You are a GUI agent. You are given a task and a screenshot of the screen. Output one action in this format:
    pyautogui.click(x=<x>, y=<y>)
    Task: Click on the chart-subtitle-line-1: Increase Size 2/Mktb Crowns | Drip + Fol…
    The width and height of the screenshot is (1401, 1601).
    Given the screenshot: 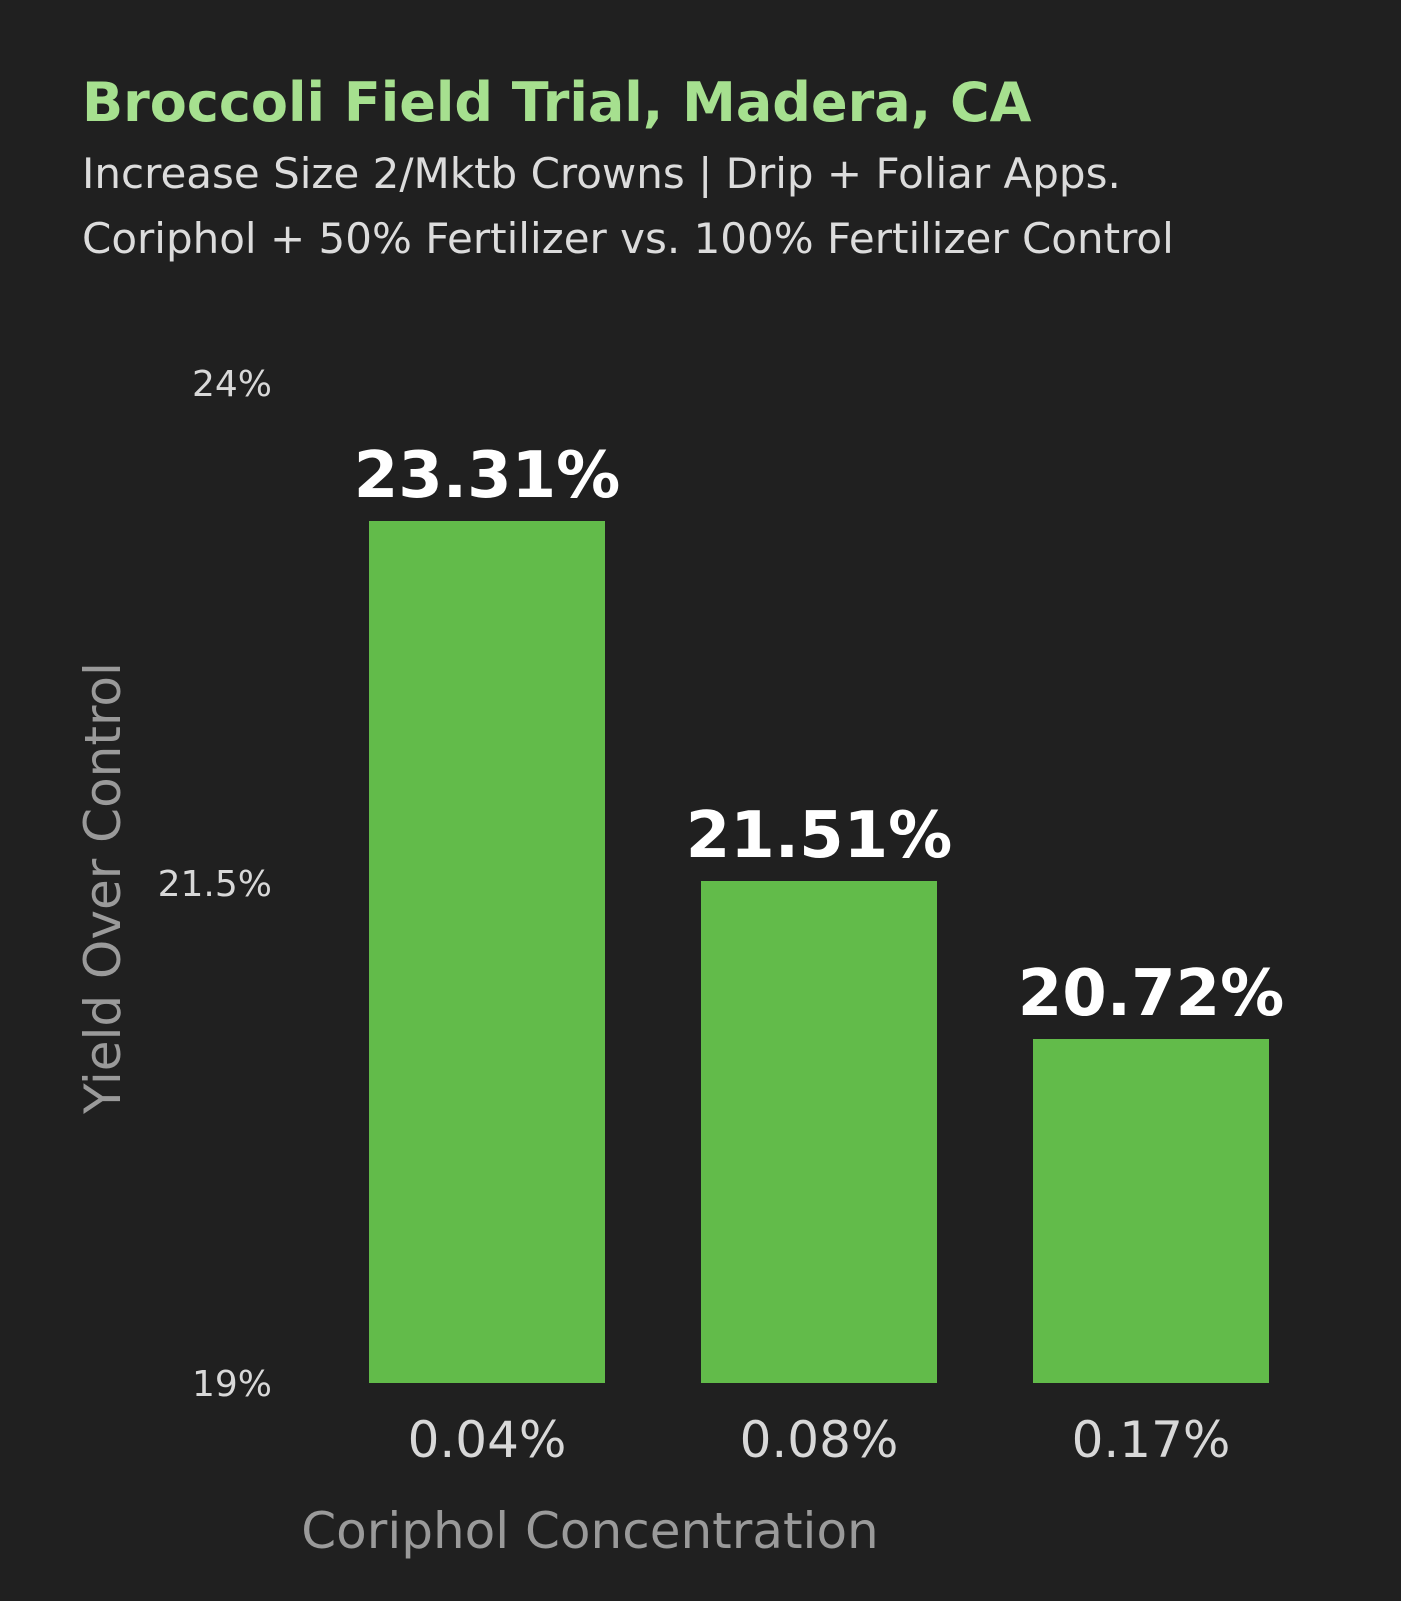 What is the action you would take?
    pyautogui.click(x=601, y=173)
    